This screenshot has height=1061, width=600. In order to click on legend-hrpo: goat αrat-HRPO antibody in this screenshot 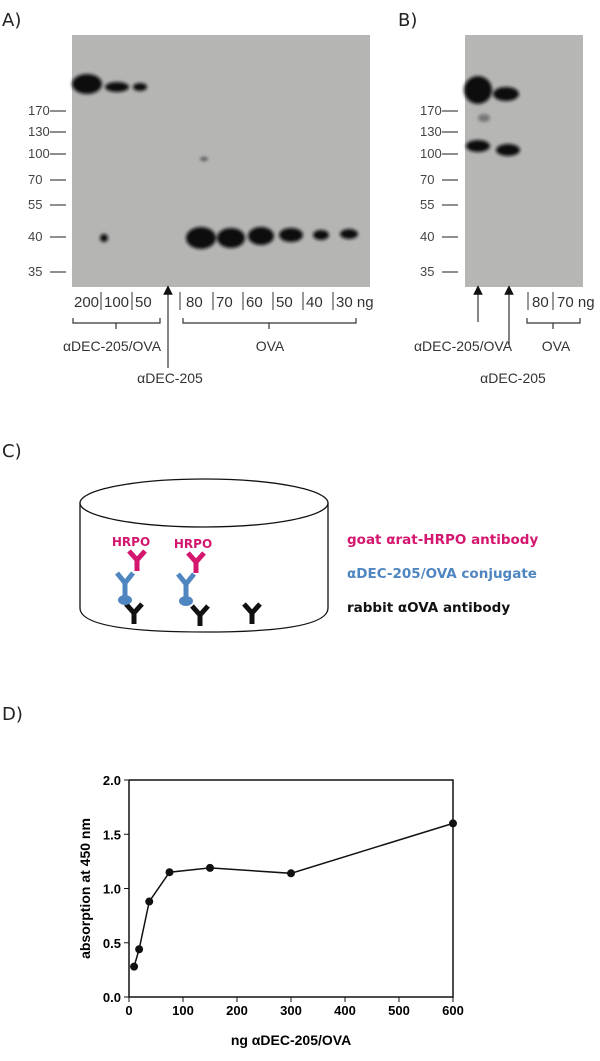, I will do `click(442, 540)`.